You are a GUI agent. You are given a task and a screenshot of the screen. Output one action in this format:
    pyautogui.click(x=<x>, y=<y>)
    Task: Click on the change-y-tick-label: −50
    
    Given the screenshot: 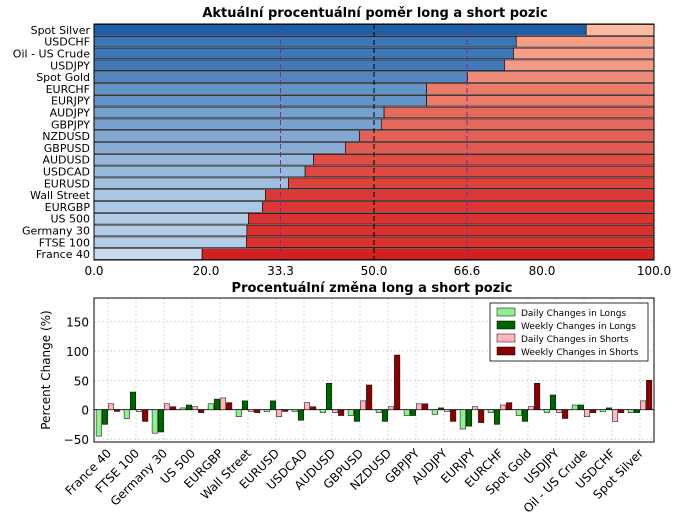 What is the action you would take?
    pyautogui.click(x=76, y=440)
    